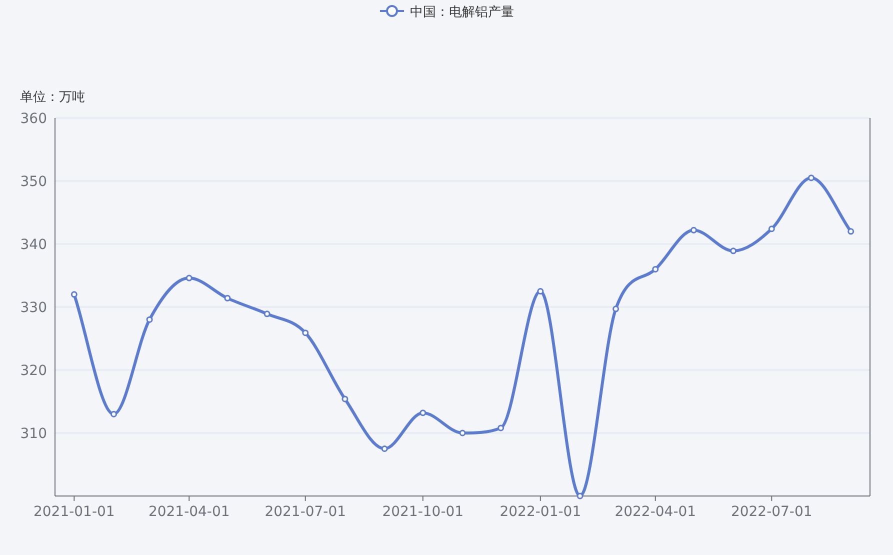  I want to click on y-tick-label: 320, so click(33, 371).